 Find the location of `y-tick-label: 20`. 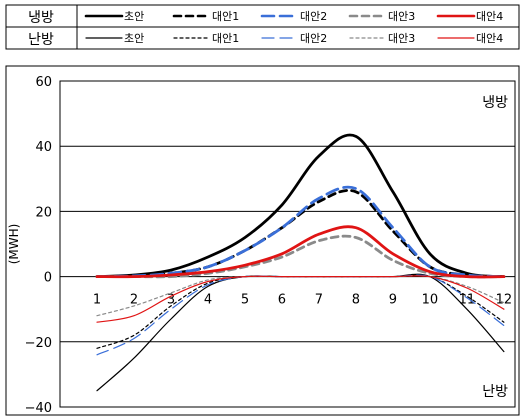

y-tick-label: 20 is located at coordinates (43, 212).